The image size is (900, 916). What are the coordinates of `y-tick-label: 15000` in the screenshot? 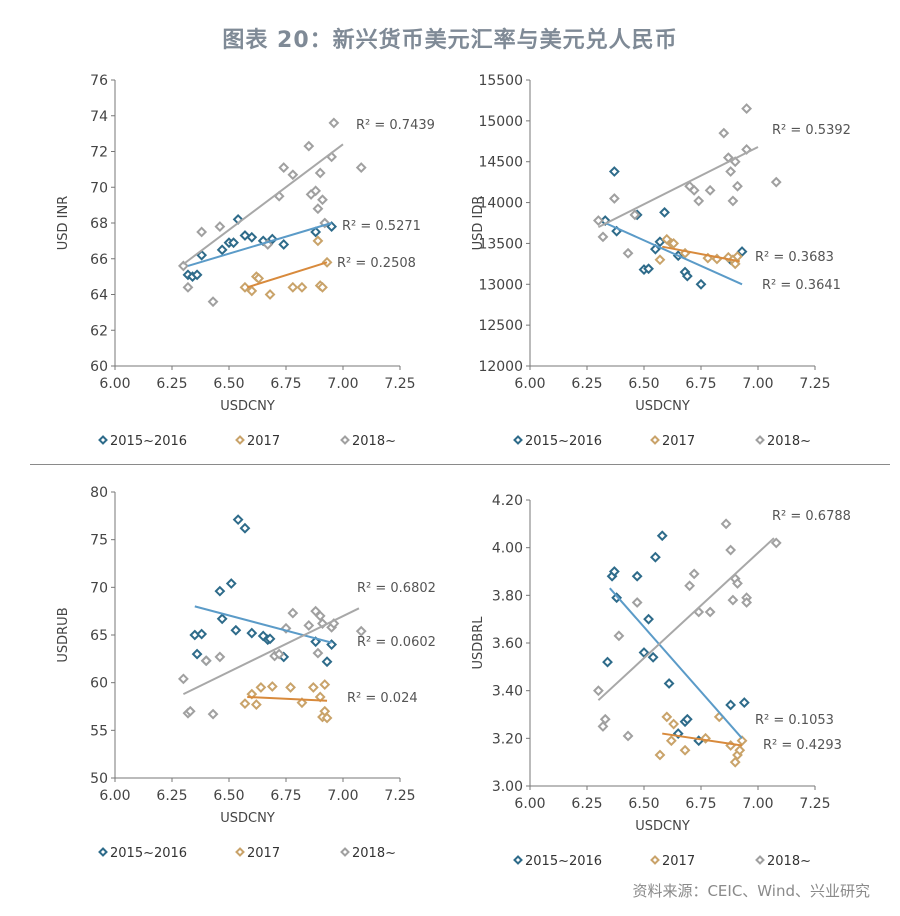 It's located at (500, 122).